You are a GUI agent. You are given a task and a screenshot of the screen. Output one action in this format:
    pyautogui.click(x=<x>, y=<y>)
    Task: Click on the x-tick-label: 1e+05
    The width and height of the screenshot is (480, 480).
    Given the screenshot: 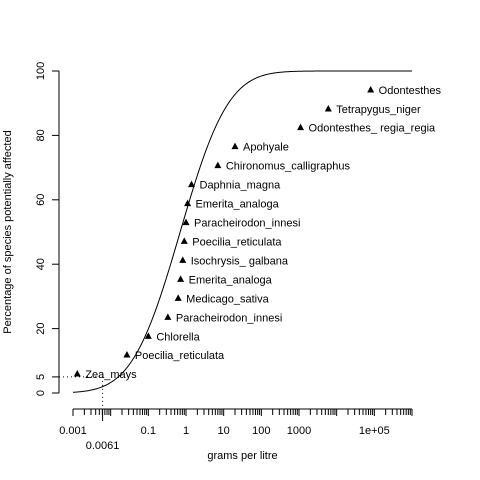 What is the action you would take?
    pyautogui.click(x=374, y=431)
    